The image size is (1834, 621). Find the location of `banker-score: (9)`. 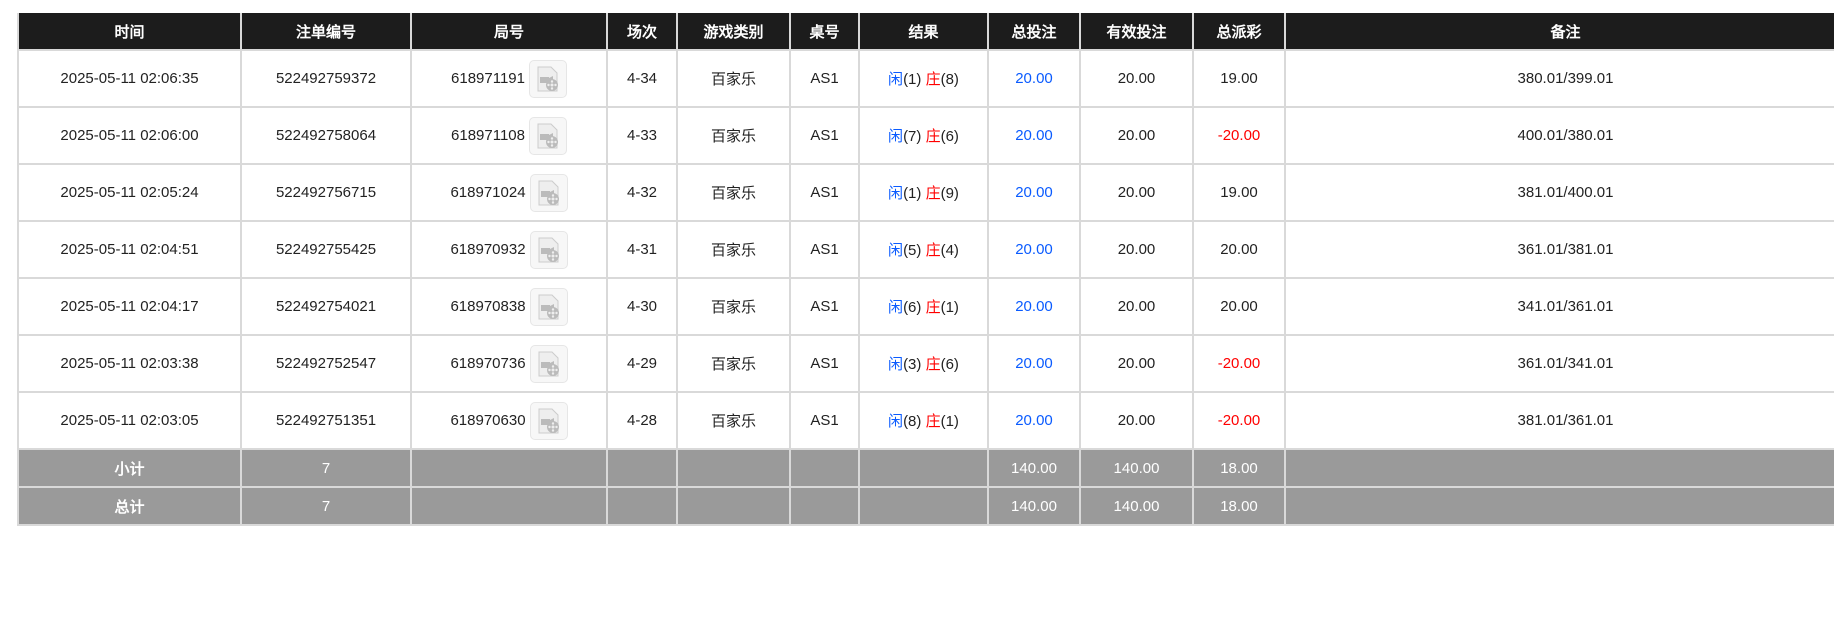

banker-score: (9) is located at coordinates (949, 193).